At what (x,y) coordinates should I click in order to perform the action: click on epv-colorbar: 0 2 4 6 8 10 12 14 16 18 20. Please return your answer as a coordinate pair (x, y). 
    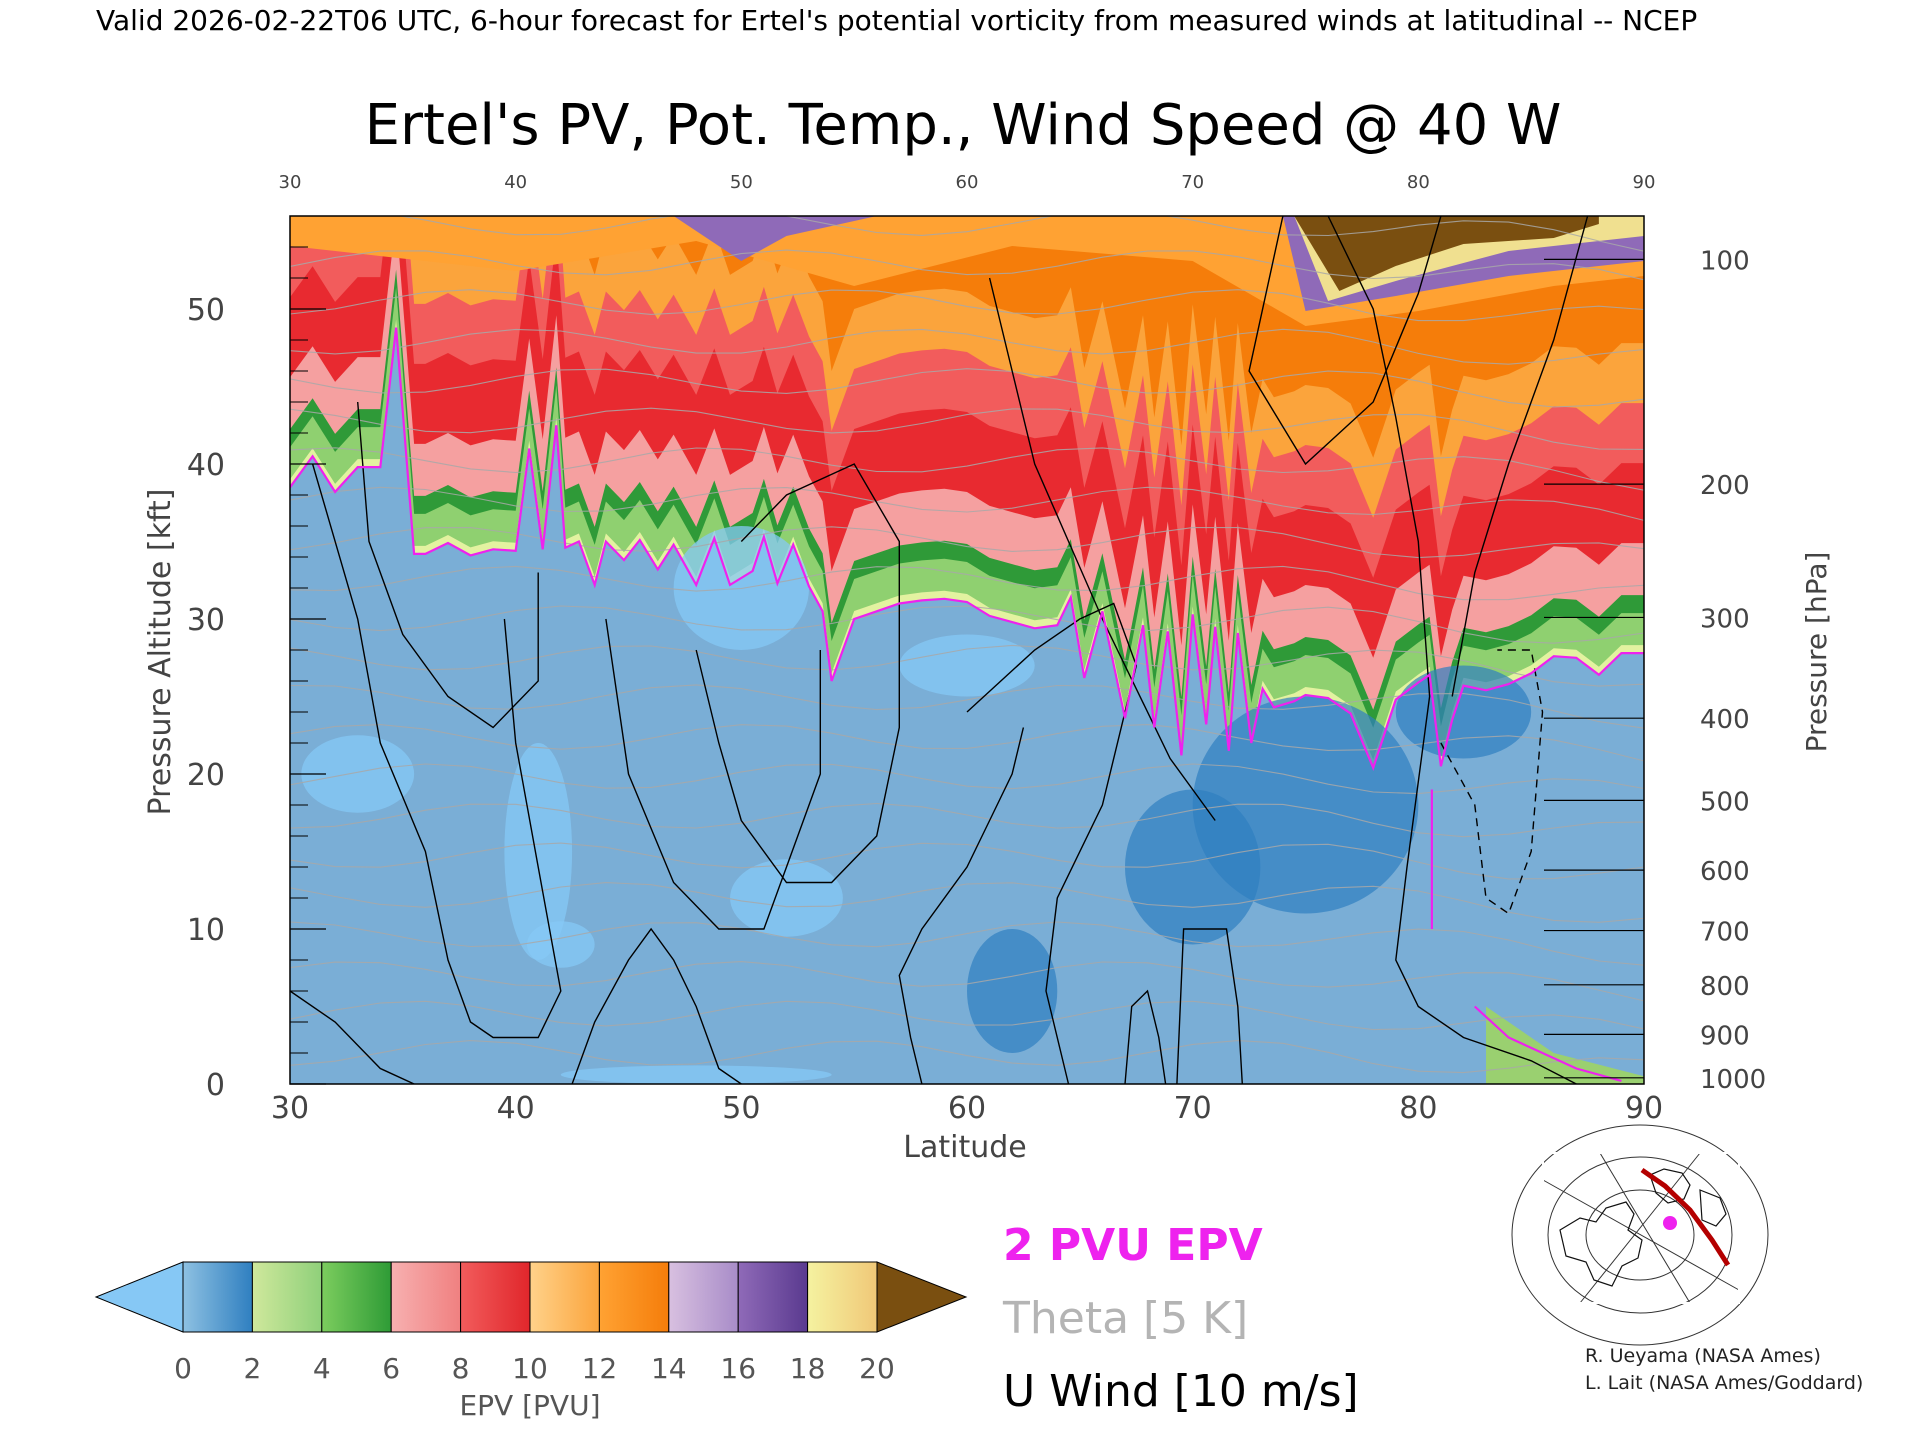
    Looking at the image, I should click on (531, 1323).